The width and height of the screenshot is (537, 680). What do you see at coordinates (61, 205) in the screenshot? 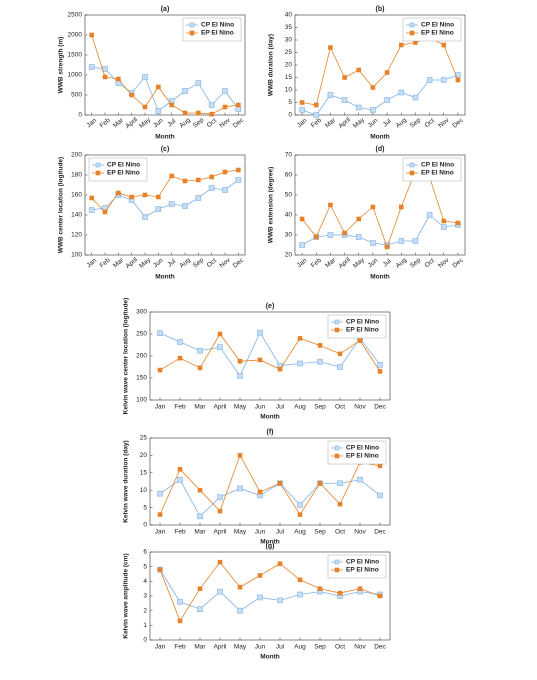
I see `y-axis-label: WWB center location (logitude)` at bounding box center [61, 205].